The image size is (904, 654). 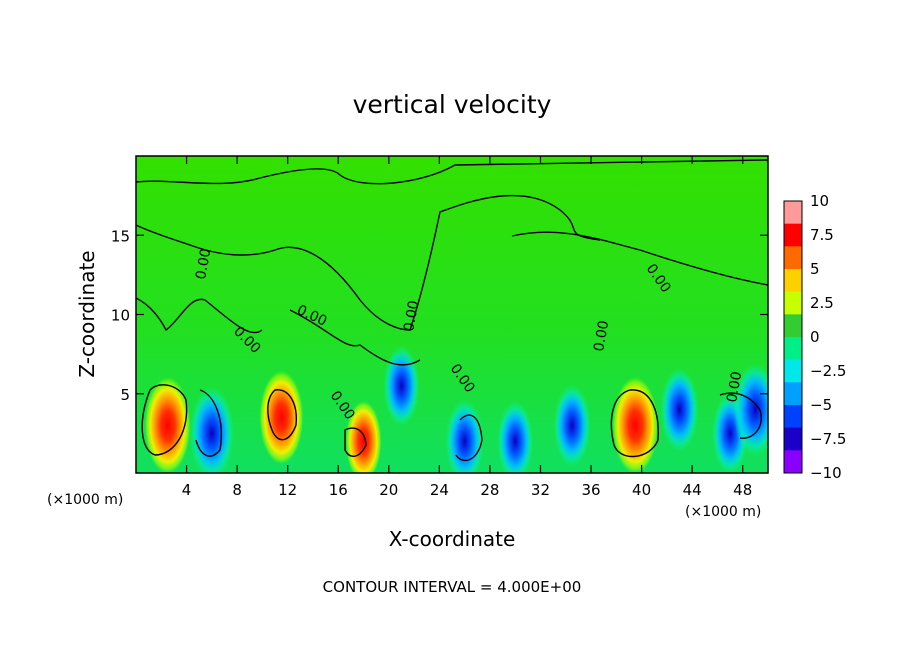 What do you see at coordinates (742, 490) in the screenshot?
I see `x-tick-label: 48` at bounding box center [742, 490].